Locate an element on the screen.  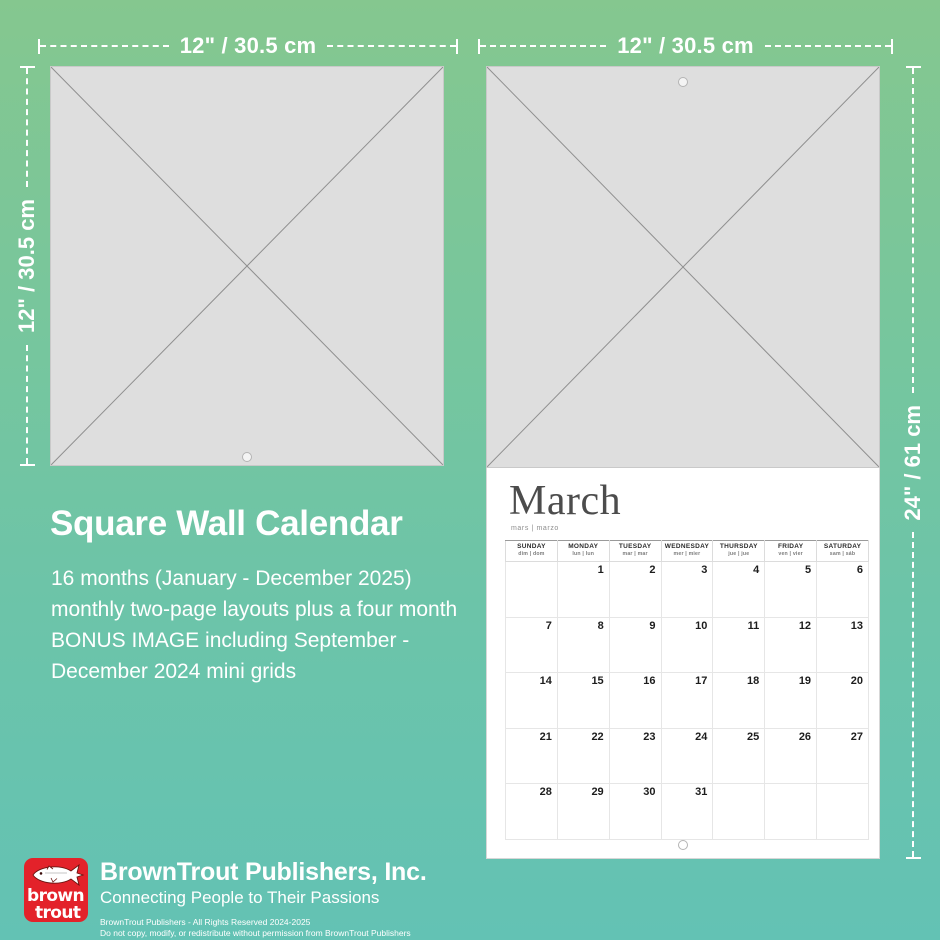
calendar-day-cell: 30 is located at coordinates (635, 811).